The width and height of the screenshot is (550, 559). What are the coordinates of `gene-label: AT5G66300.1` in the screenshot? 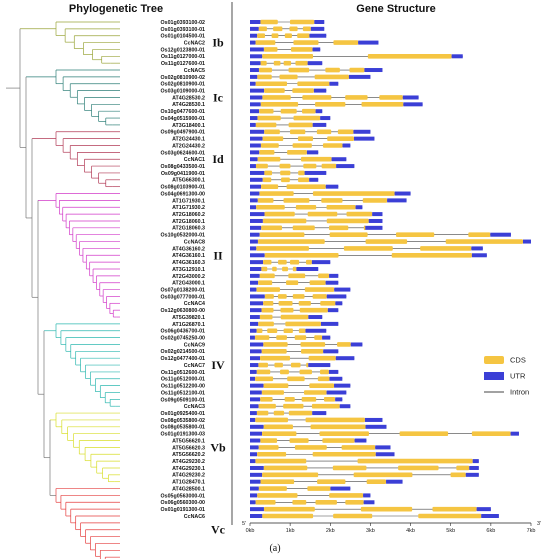 It's located at (188, 181).